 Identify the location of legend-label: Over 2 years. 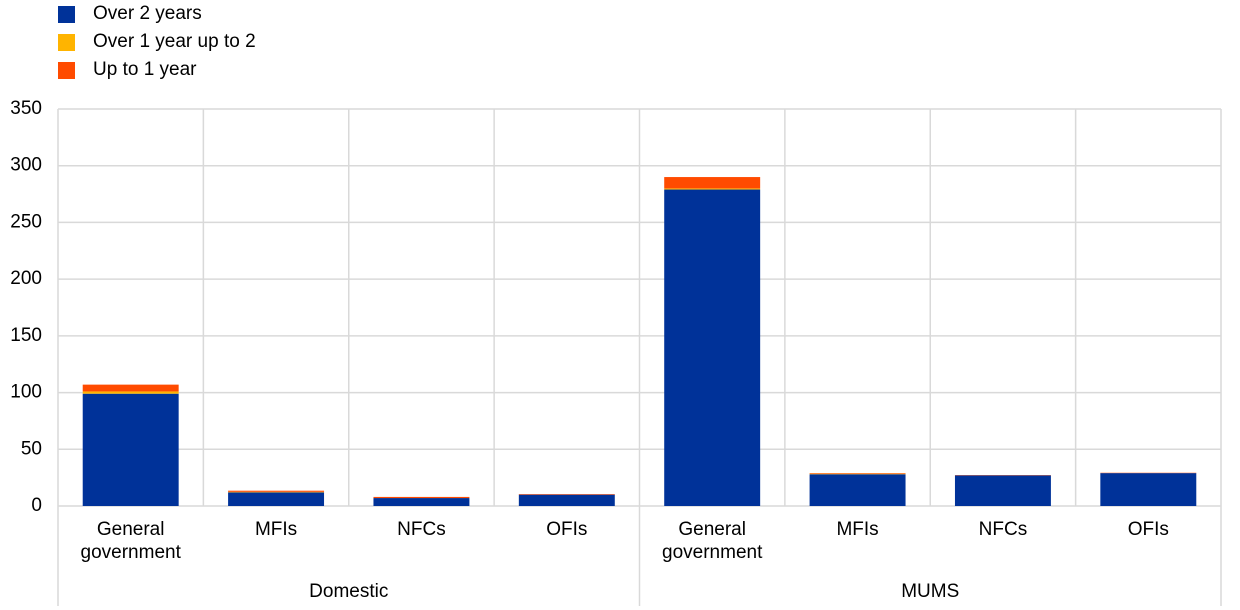
(147, 13).